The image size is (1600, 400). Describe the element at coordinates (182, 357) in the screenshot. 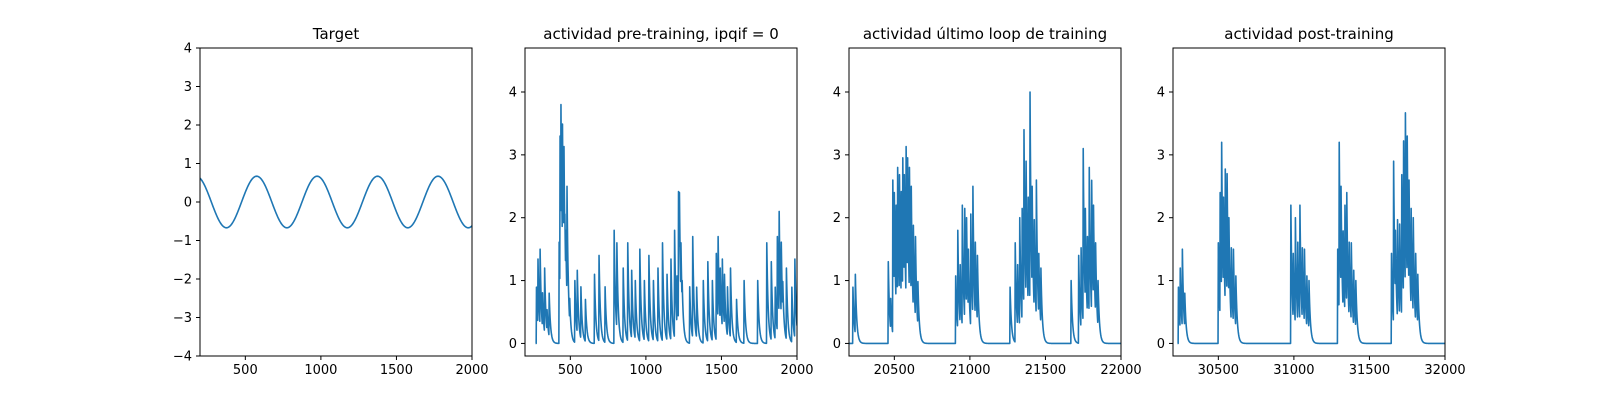

I see `y-tick-label: −4` at that location.